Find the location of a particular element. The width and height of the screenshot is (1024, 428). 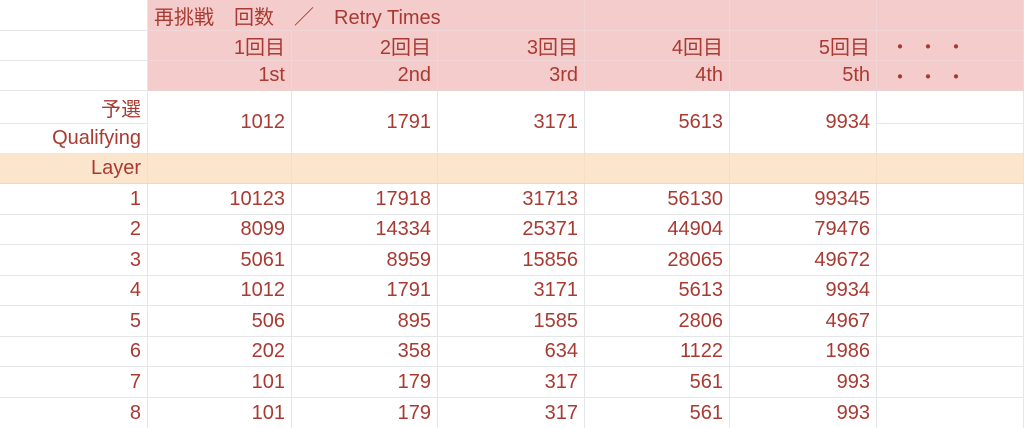

layer-row-8: 8 101 179 317 561 993 is located at coordinates (512, 413).